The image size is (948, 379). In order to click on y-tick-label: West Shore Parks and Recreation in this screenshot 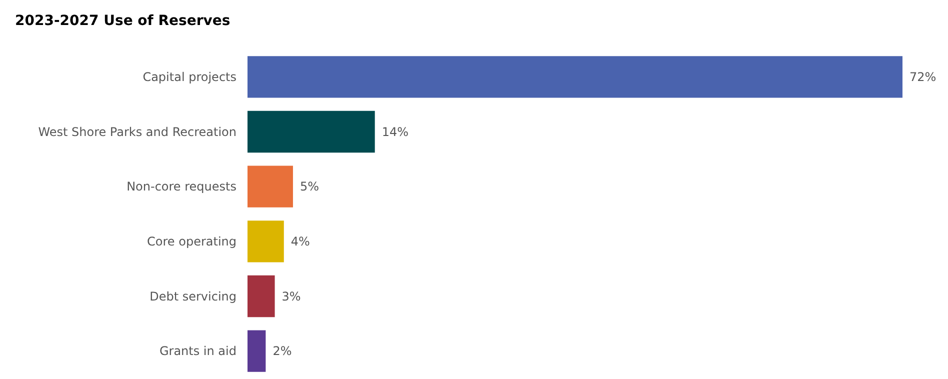, I will do `click(137, 131)`.